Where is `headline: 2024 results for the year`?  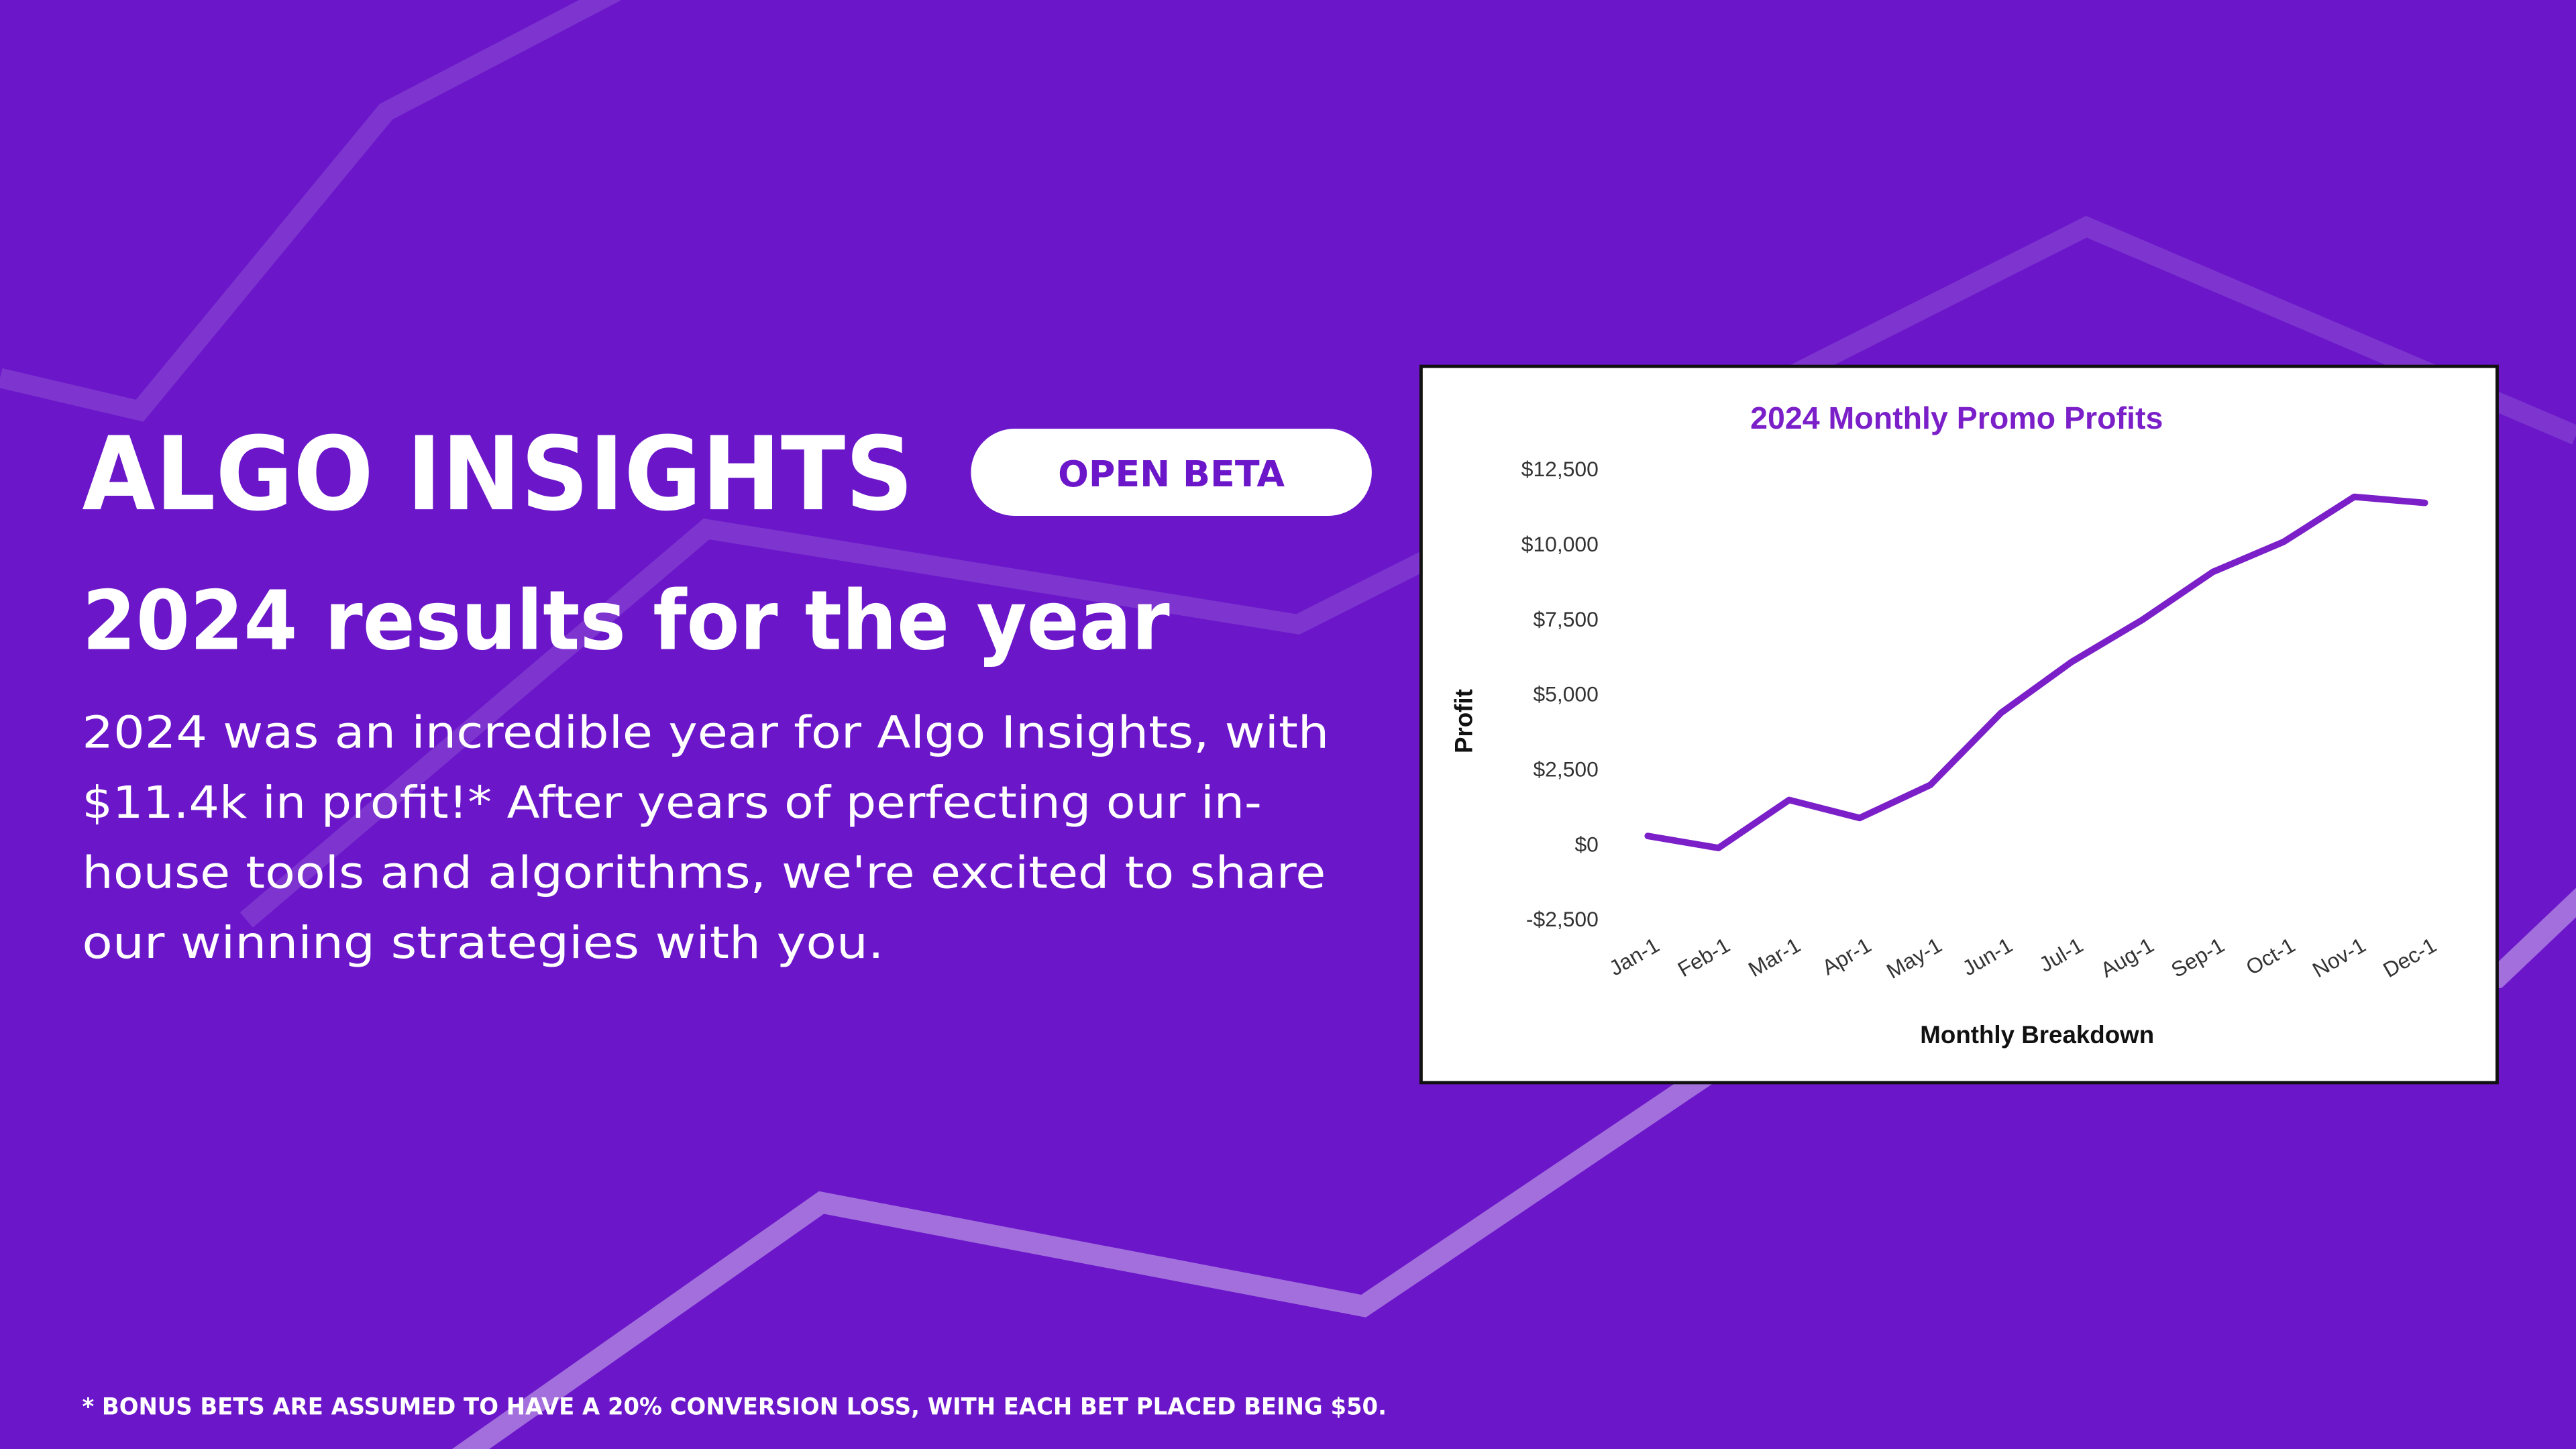
headline: 2024 results for the year is located at coordinates (626, 620).